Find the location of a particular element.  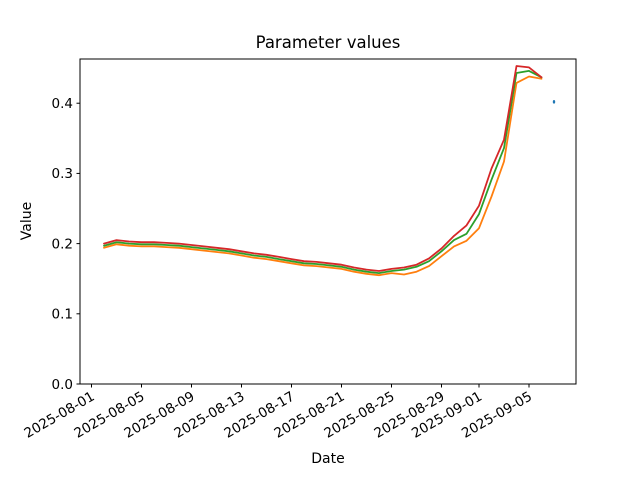

chart-title: Parameter values is located at coordinates (328, 42).